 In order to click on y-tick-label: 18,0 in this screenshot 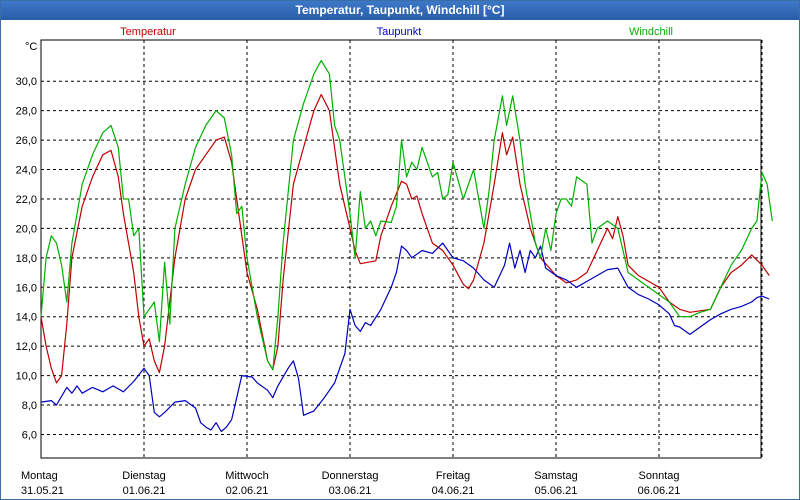, I will do `click(26, 259)`.